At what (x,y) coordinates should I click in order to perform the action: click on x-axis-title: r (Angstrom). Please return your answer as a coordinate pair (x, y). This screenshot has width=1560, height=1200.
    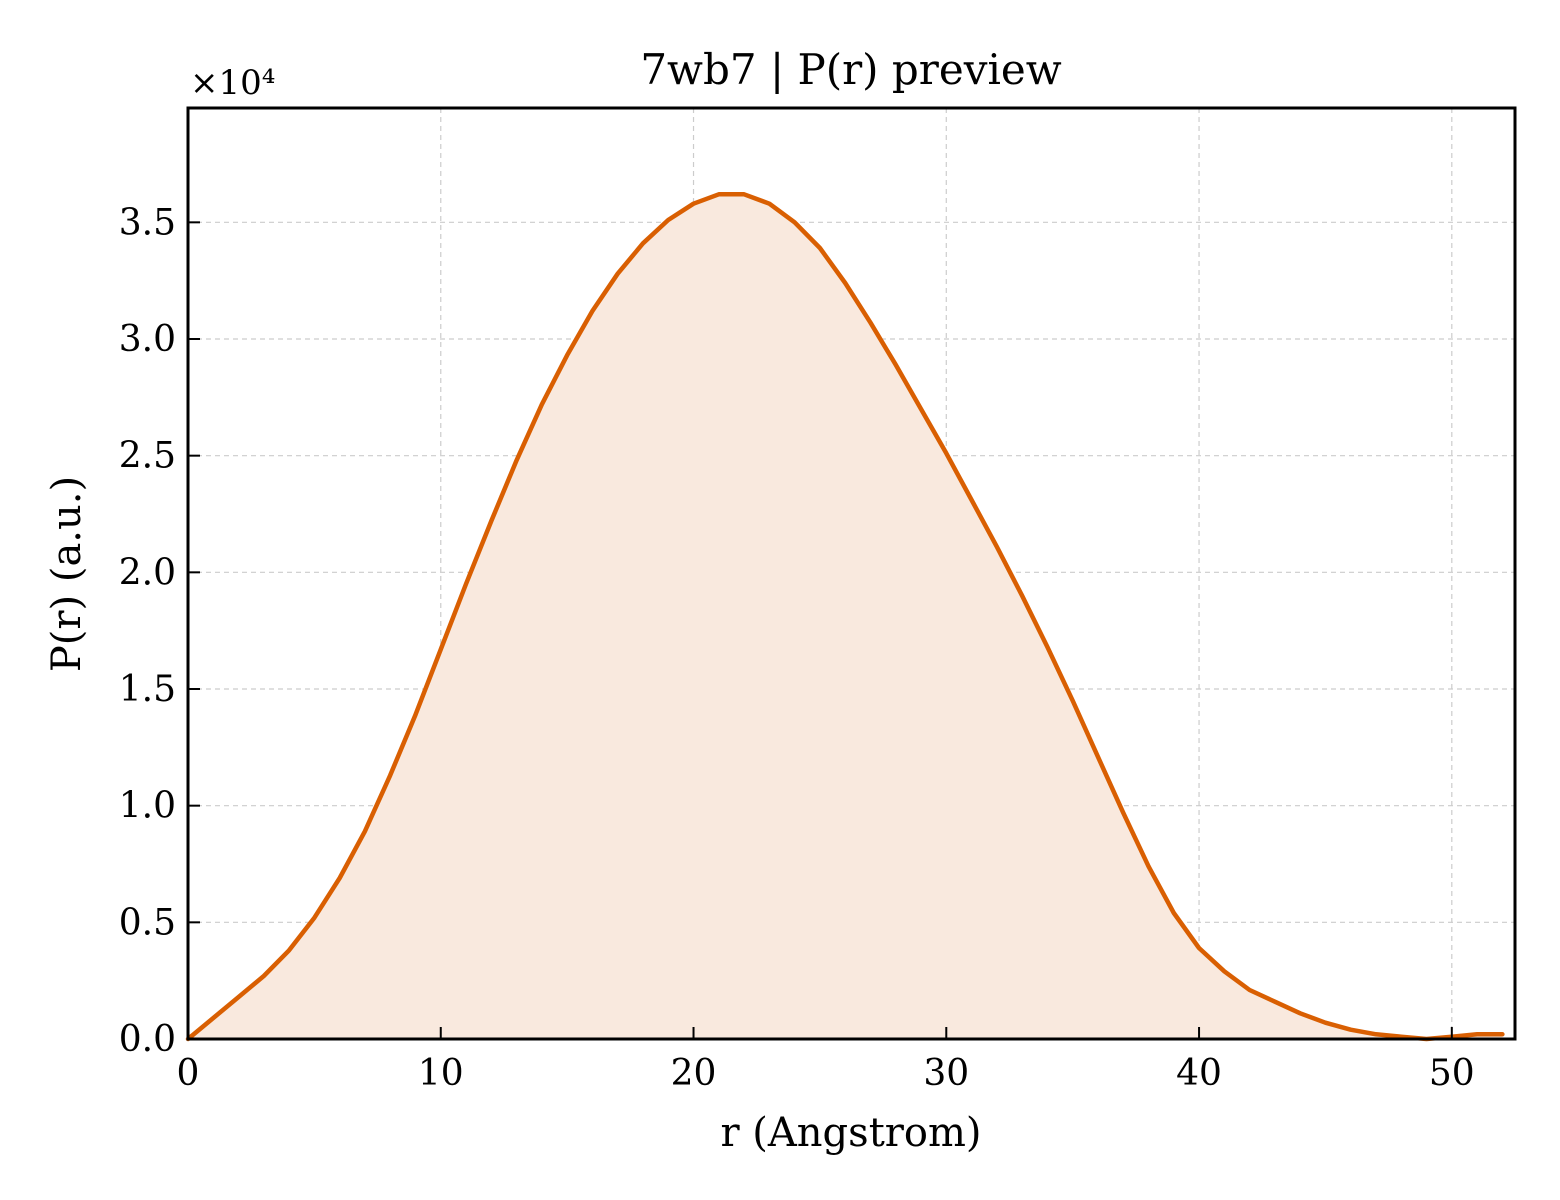
    Looking at the image, I should click on (850, 1133).